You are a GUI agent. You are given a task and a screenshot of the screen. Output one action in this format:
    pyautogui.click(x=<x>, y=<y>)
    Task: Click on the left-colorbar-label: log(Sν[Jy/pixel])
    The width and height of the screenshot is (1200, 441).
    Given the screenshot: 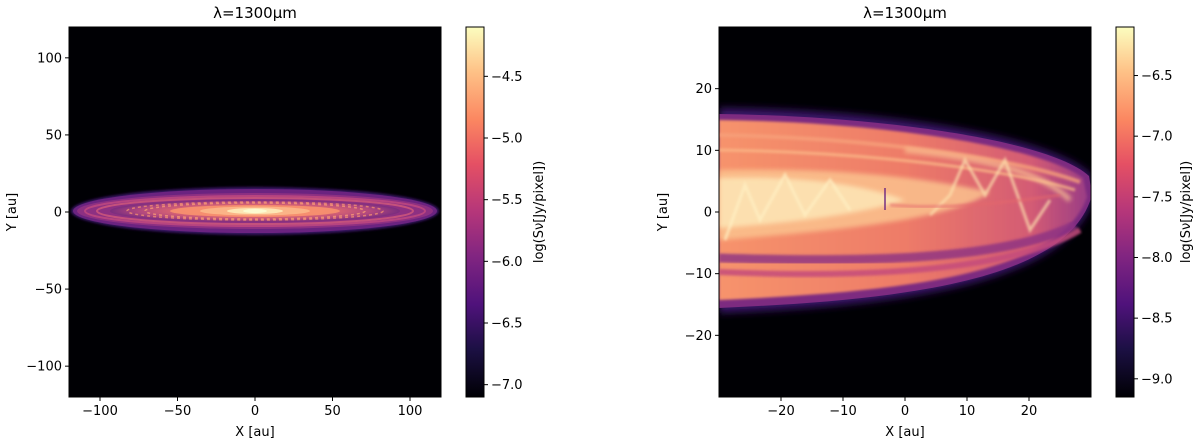 What is the action you would take?
    pyautogui.click(x=539, y=212)
    